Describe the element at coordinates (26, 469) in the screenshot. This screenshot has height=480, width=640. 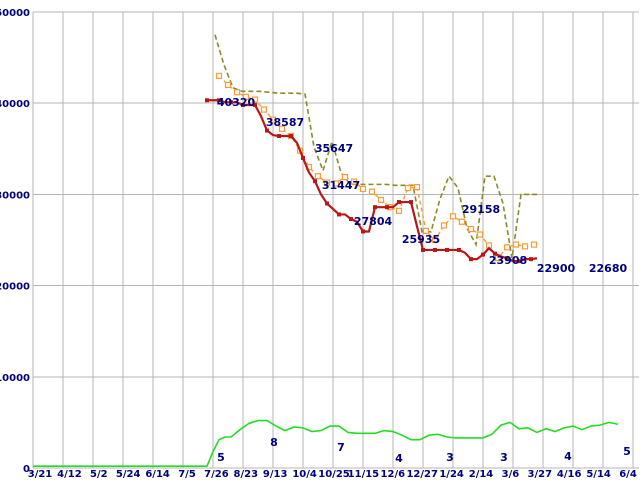
I see `y-axis-tick-label: 0` at that location.